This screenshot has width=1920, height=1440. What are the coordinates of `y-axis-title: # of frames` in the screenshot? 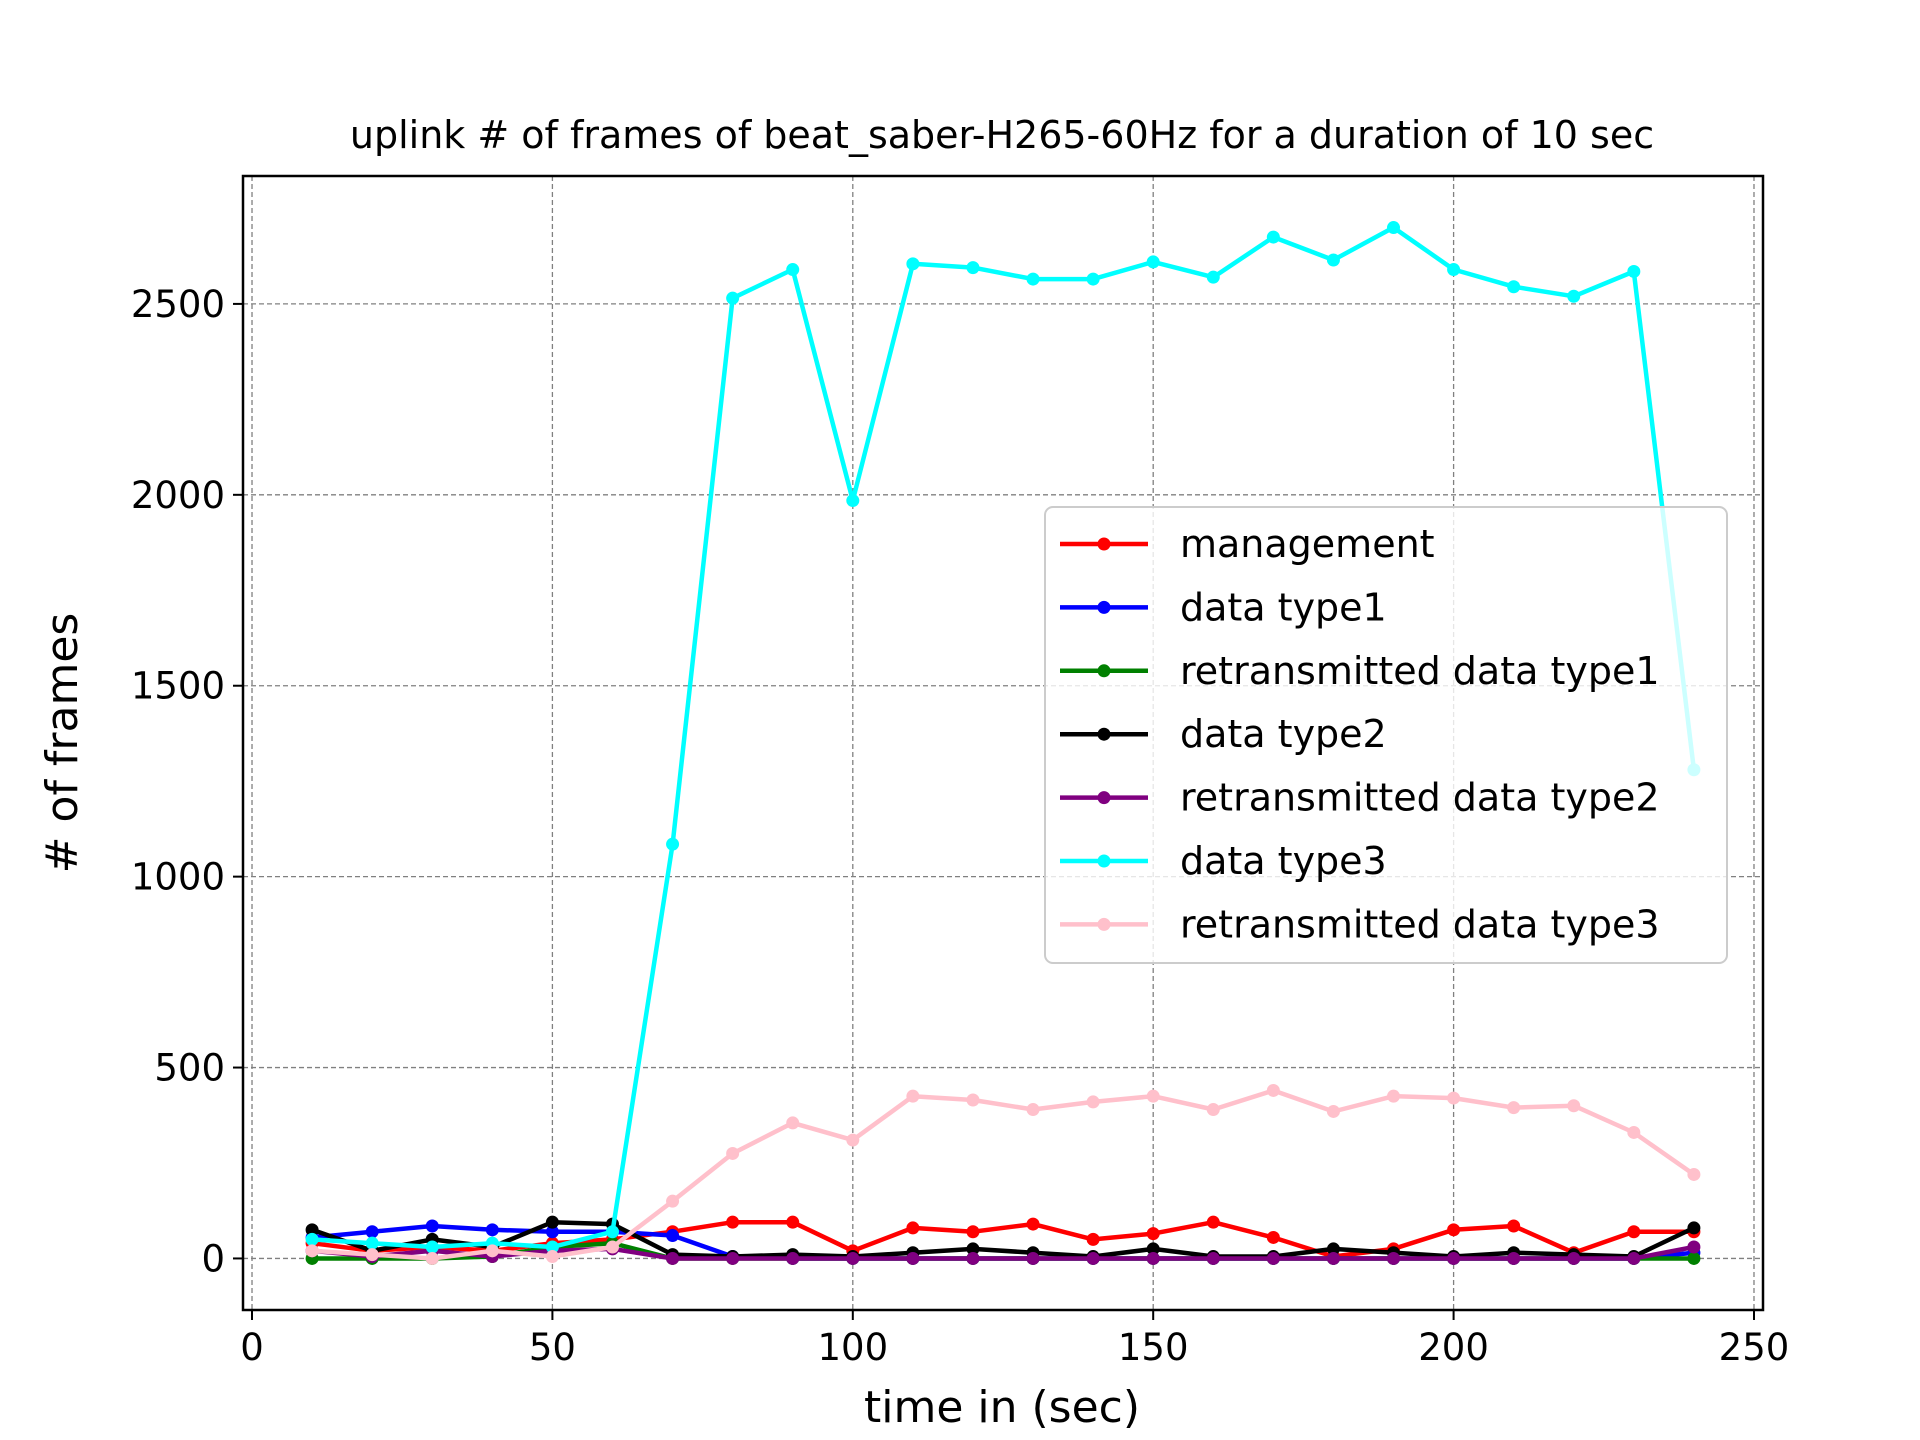 It's located at (62, 743).